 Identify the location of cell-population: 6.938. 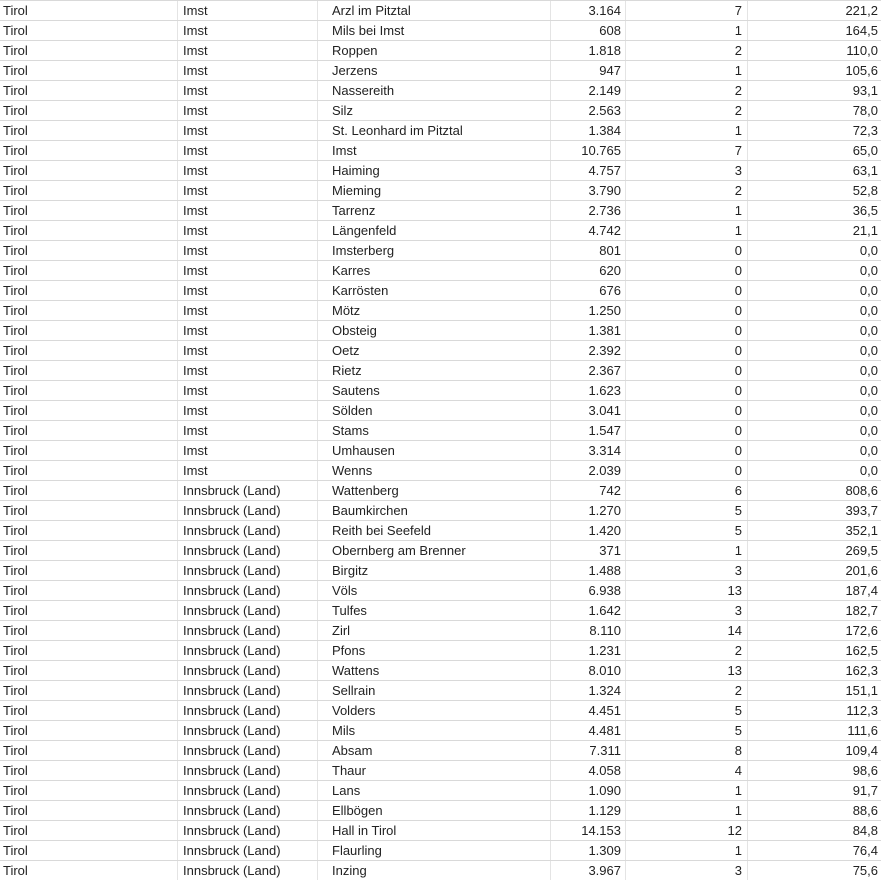
(588, 590).